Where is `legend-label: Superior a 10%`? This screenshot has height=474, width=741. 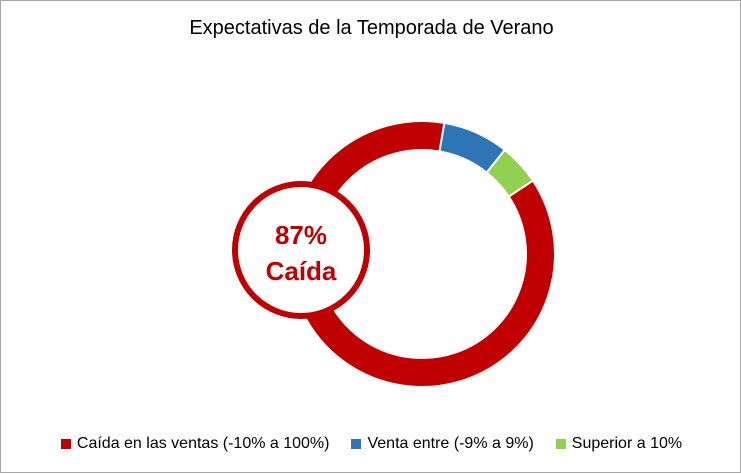
legend-label: Superior a 10% is located at coordinates (627, 443).